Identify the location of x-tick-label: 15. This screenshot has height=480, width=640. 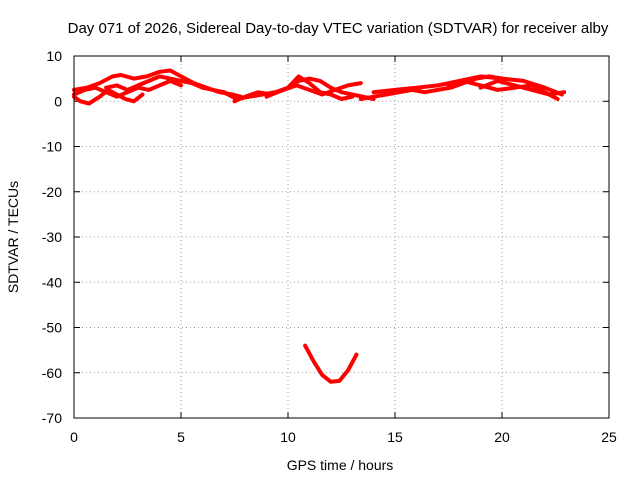
(395, 437).